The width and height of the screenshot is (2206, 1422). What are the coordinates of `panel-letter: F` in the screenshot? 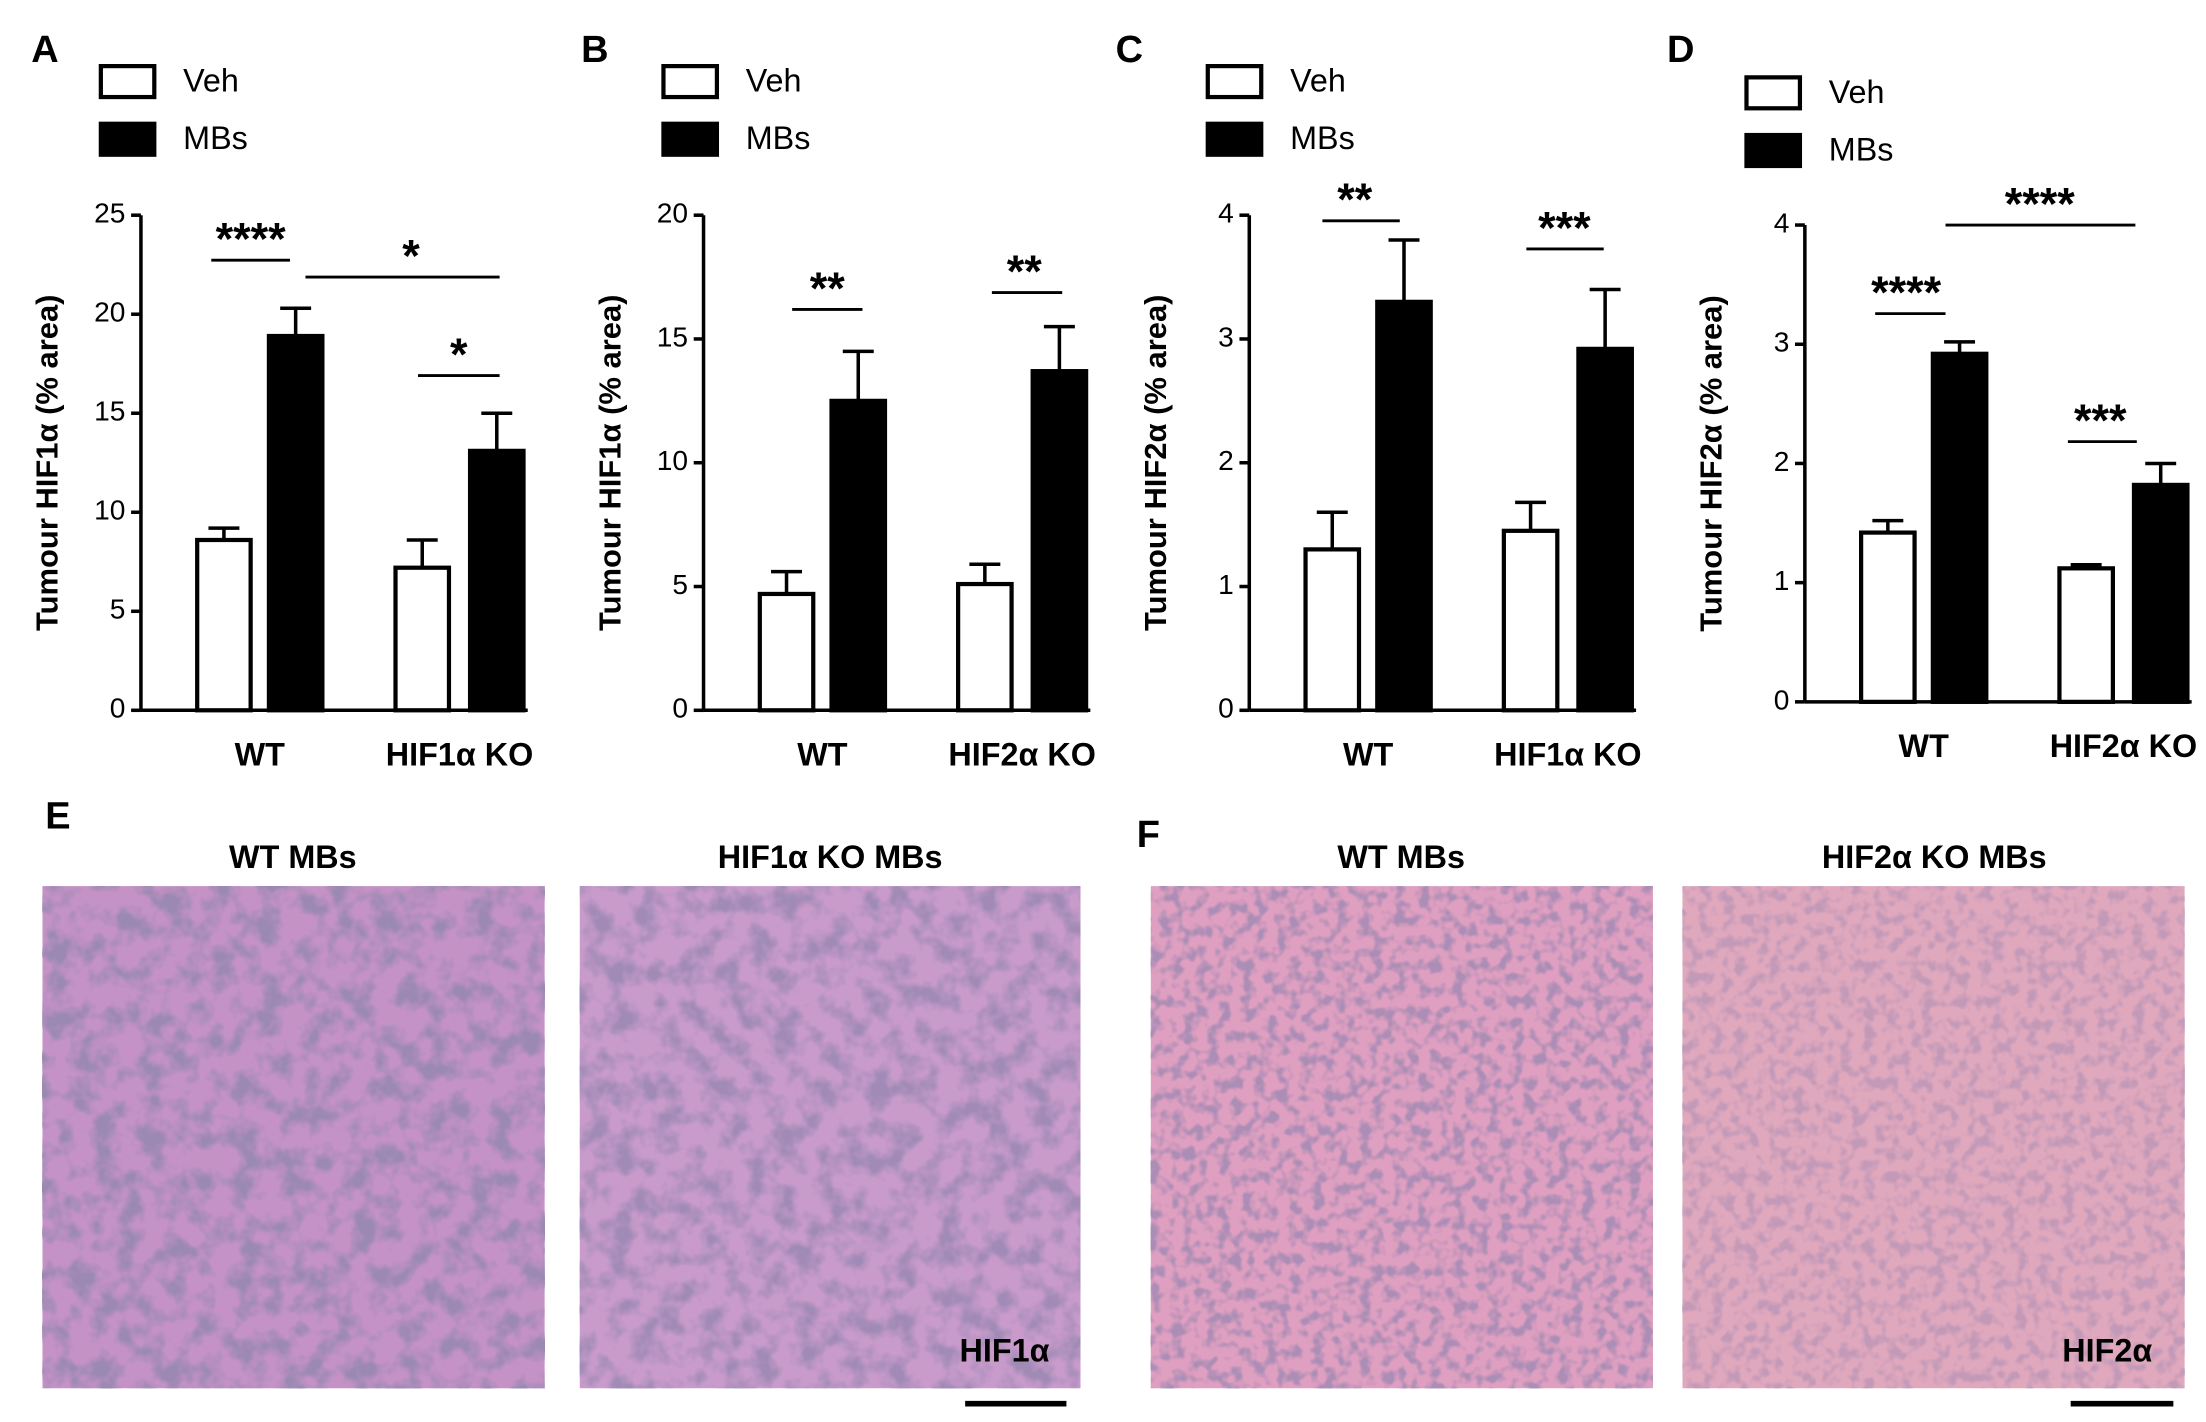 It's located at (1148, 835).